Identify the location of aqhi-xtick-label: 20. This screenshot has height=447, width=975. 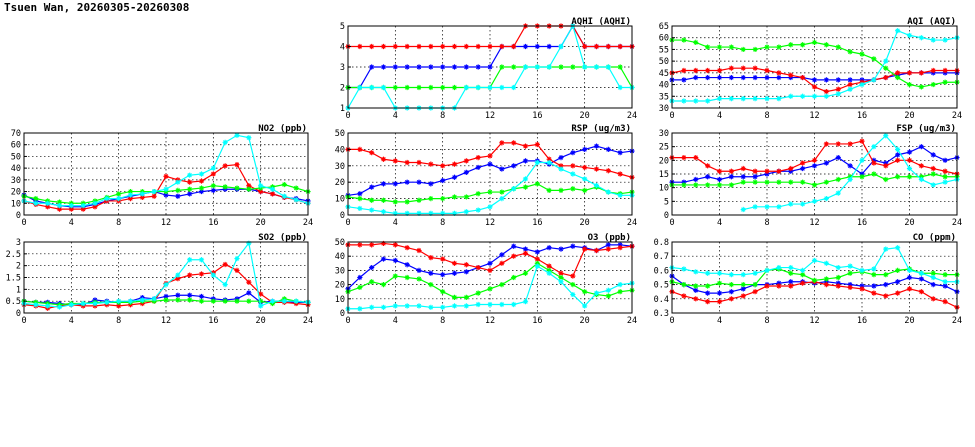
(585, 116).